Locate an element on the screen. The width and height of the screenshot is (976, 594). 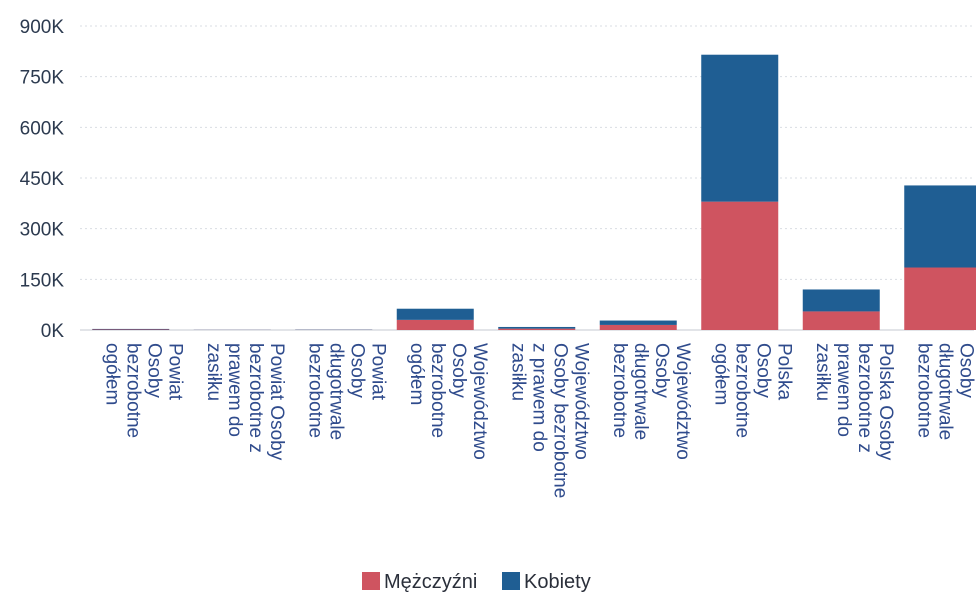
legend-item: Mężczyźni is located at coordinates (419, 582).